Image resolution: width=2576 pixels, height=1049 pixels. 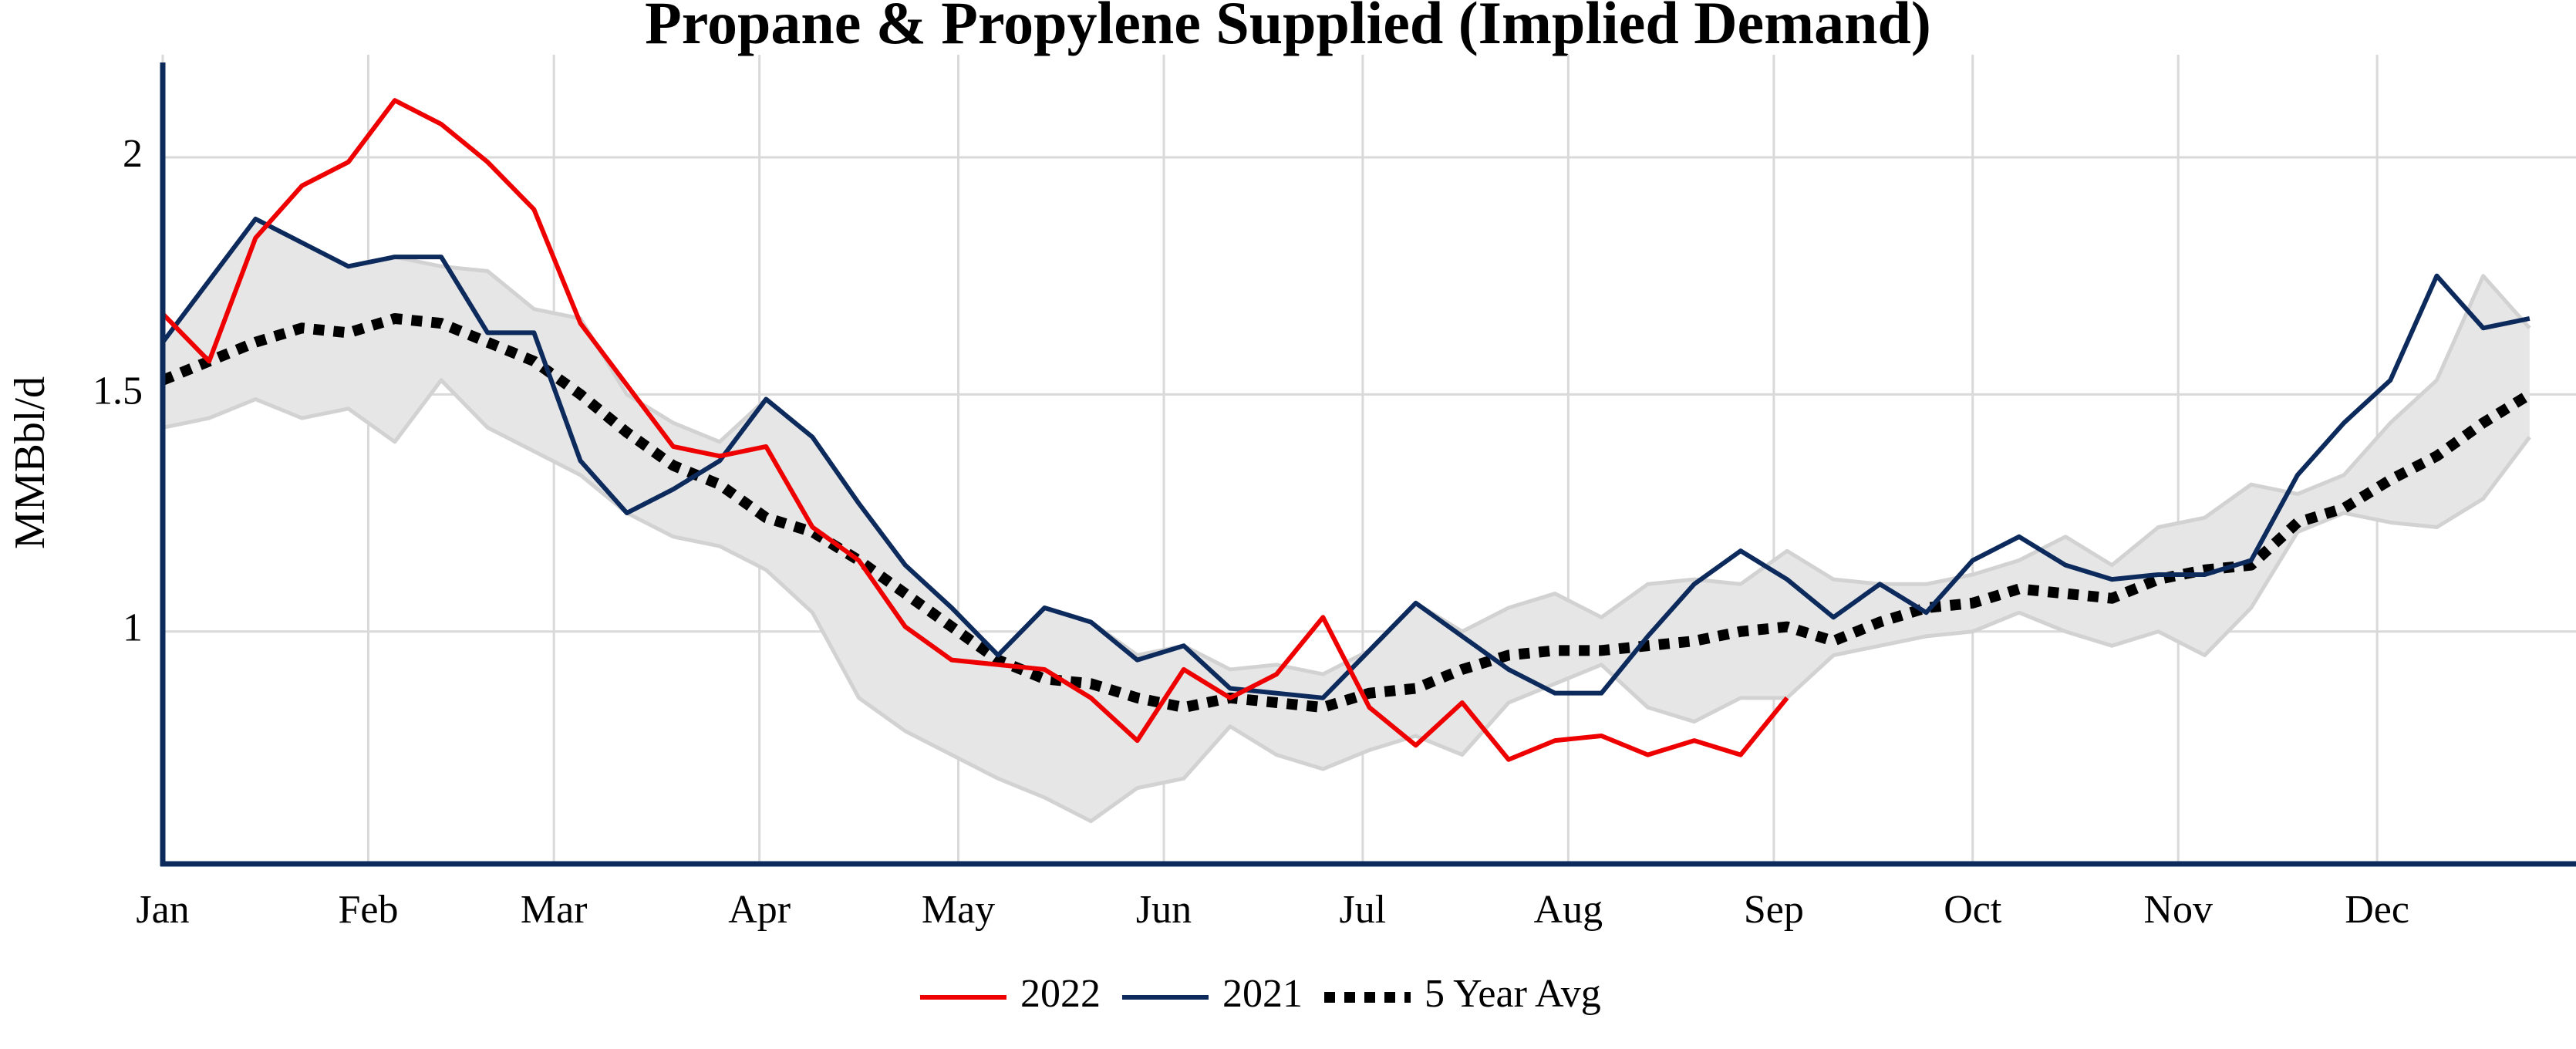 I want to click on x-tick-label: Nov, so click(x=2178, y=910).